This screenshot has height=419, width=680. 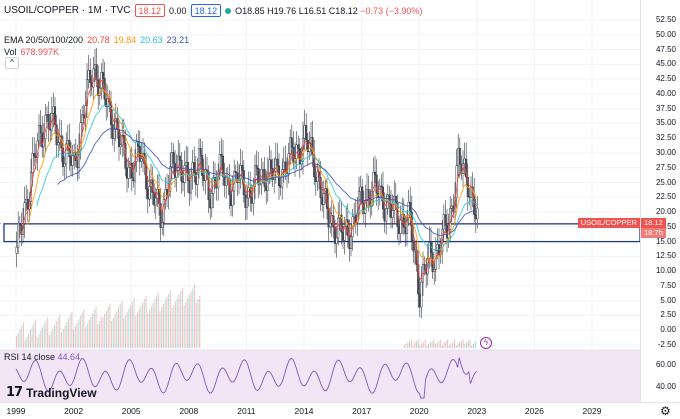 What do you see at coordinates (534, 411) in the screenshot?
I see `time-tick-label: 2026` at bounding box center [534, 411].